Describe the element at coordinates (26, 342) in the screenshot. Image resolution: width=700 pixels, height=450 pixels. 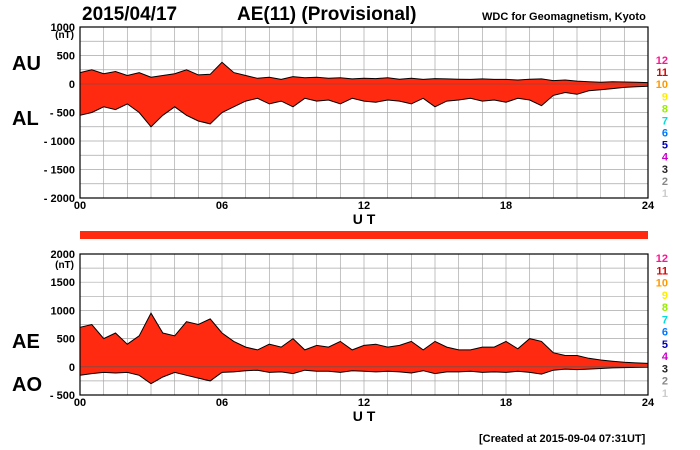
I see `side-label-ae: AE` at that location.